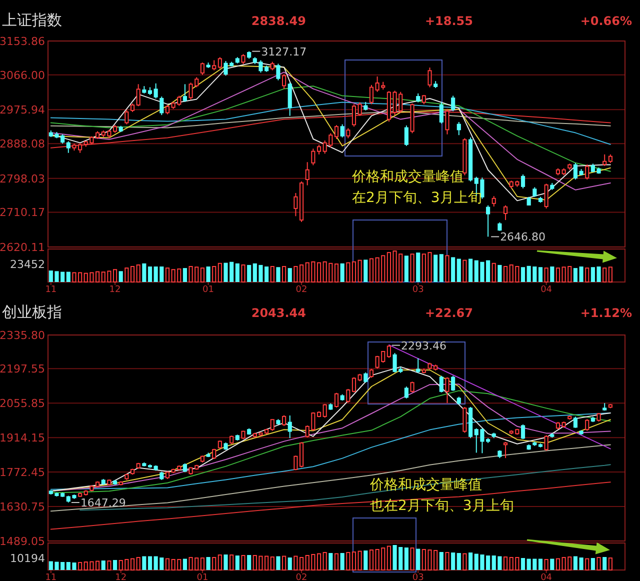 Image resolution: width=640 pixels, height=581 pixels. What do you see at coordinates (51, 577) in the screenshot?
I see `x-tick-label: 11` at bounding box center [51, 577].